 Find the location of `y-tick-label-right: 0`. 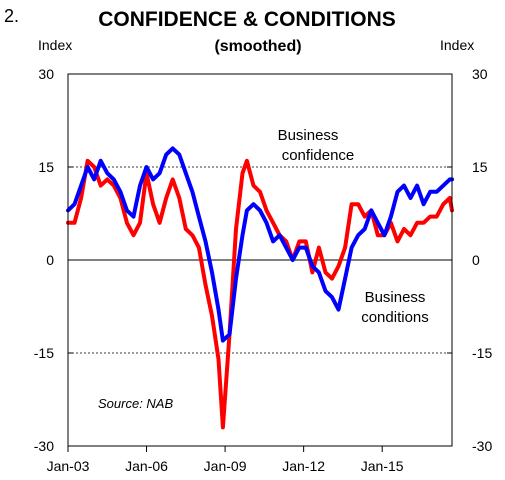

y-tick-label-right: 0 is located at coordinates (476, 260).